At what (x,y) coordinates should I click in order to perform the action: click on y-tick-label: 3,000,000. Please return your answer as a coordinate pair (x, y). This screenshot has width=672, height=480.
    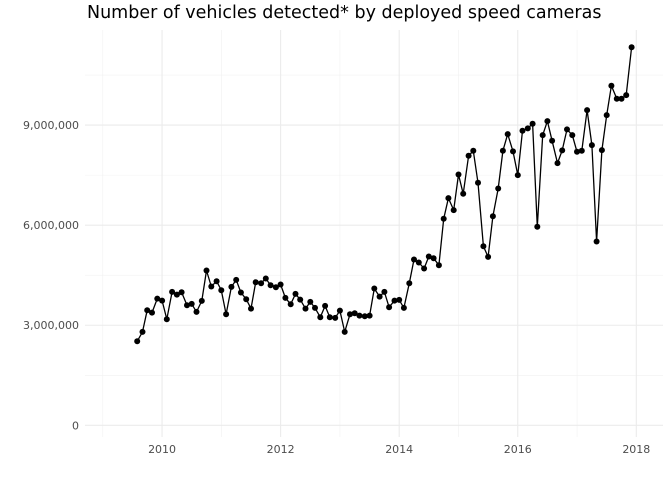
    Looking at the image, I should click on (51, 325).